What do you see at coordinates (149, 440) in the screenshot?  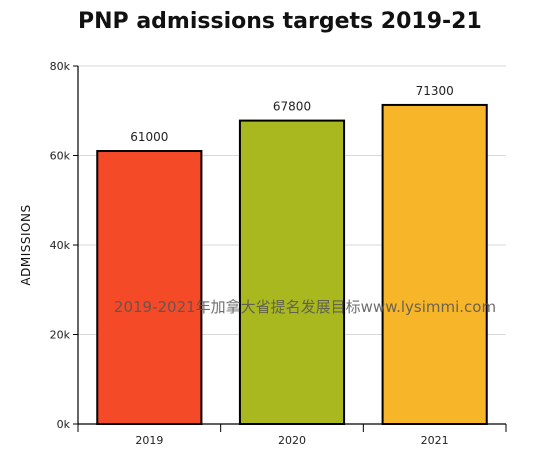 I see `x-tick-label-2019: 2019` at bounding box center [149, 440].